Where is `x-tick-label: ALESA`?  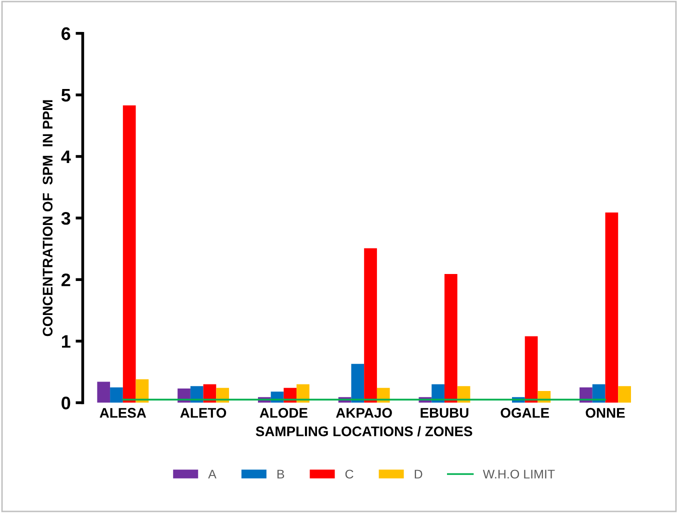 x-tick-label: ALESA is located at coordinates (123, 413).